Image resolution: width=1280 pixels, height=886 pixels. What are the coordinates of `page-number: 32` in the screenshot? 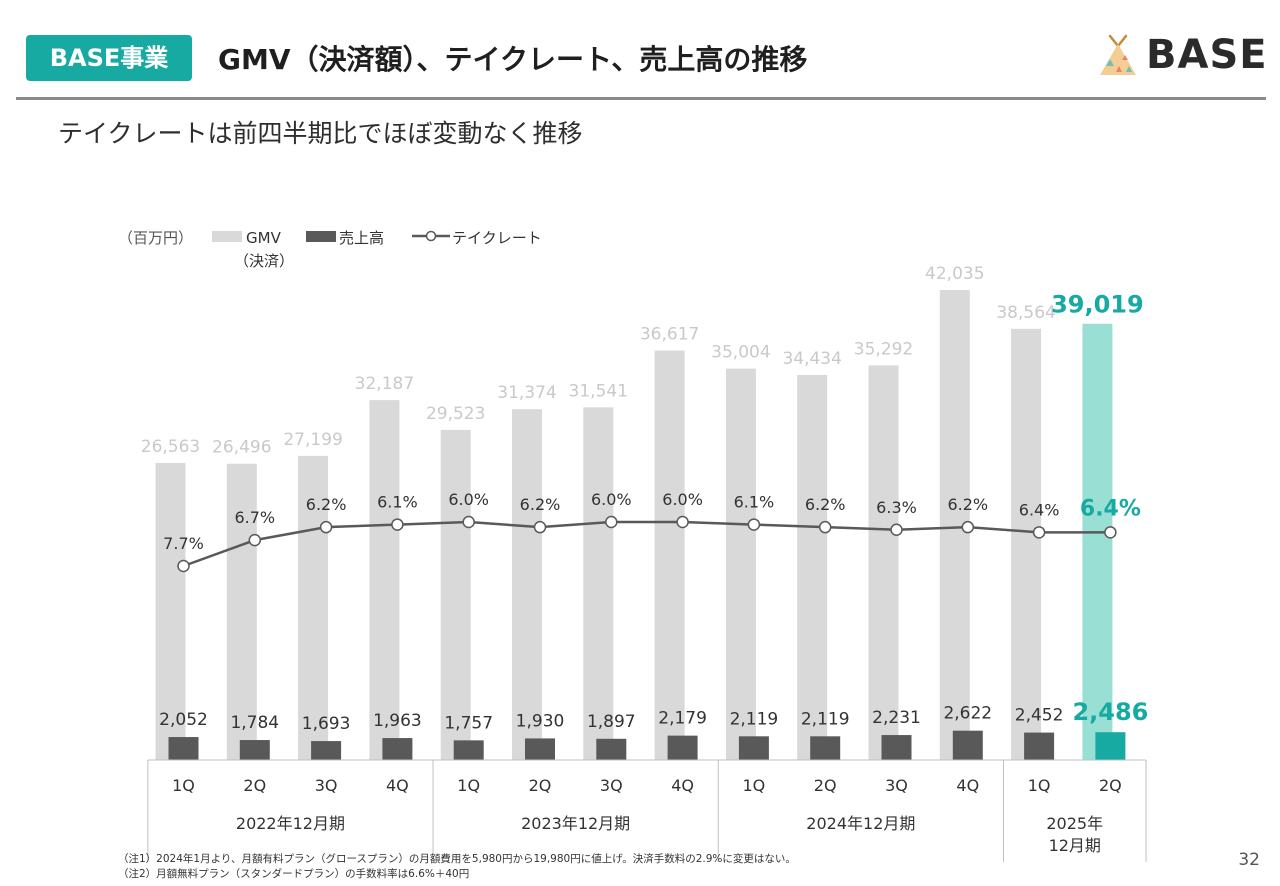 It's located at (1249, 860).